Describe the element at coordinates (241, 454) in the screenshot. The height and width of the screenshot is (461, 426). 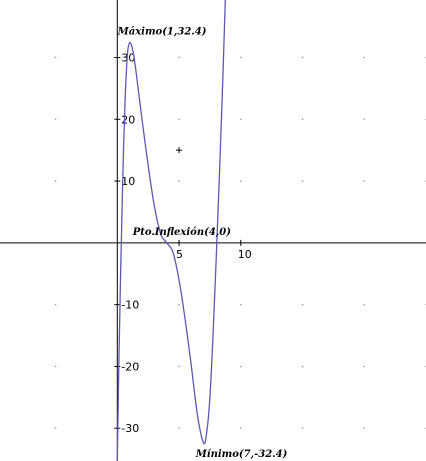
I see `minimo-label: Mínimo(7,-32.4)` at that location.